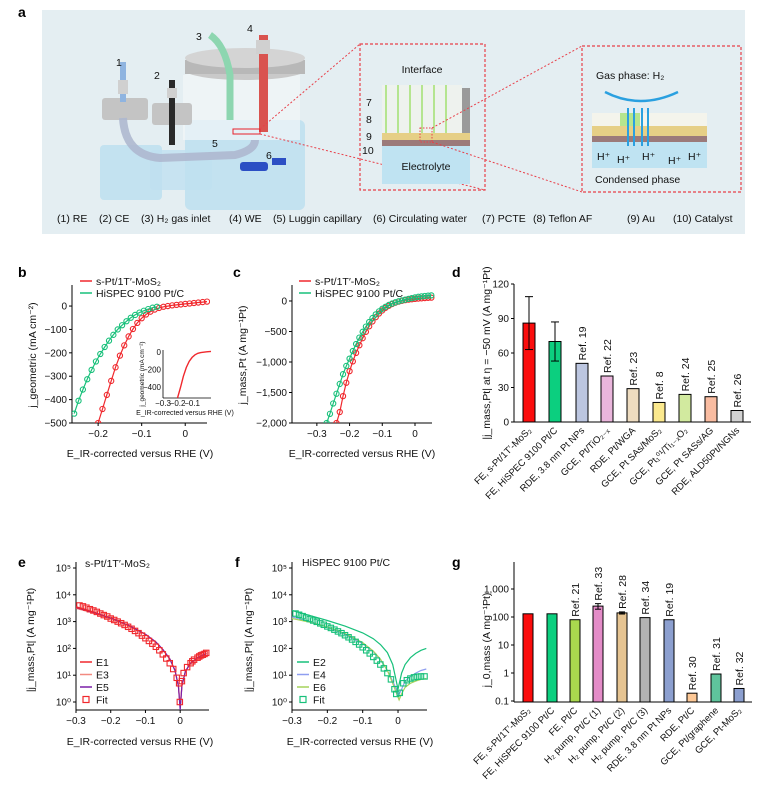 Image resolution: width=773 pixels, height=802 pixels. Describe the element at coordinates (55, 330) in the screenshot. I see `y-tick-label: −100` at that location.